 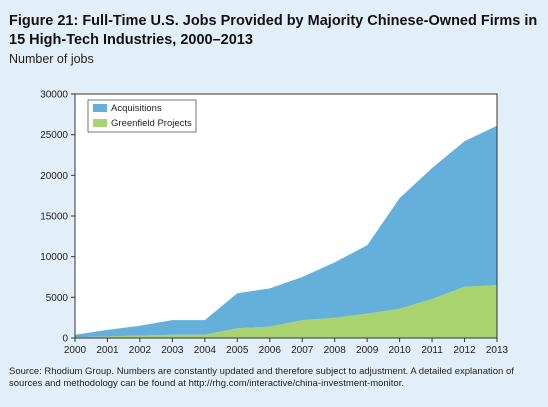 I want to click on legend-label-greenfield: Greenfield Projects, so click(x=151, y=123).